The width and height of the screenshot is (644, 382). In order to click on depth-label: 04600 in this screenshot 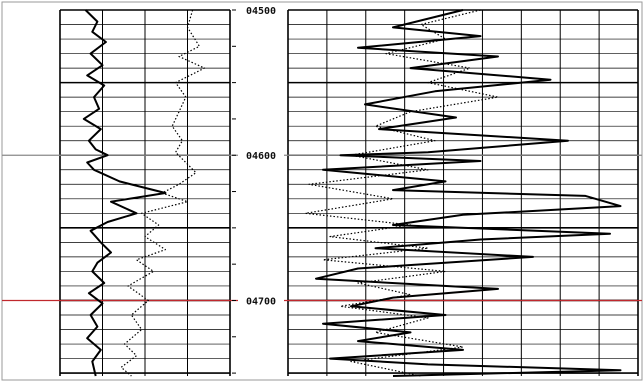, I will do `click(261, 156)`.